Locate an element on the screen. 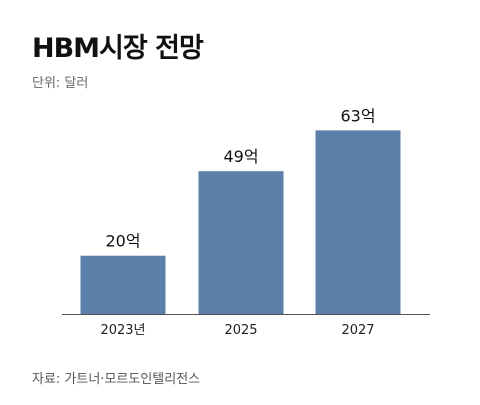  x-tick-label-1: 2025 is located at coordinates (240, 330).